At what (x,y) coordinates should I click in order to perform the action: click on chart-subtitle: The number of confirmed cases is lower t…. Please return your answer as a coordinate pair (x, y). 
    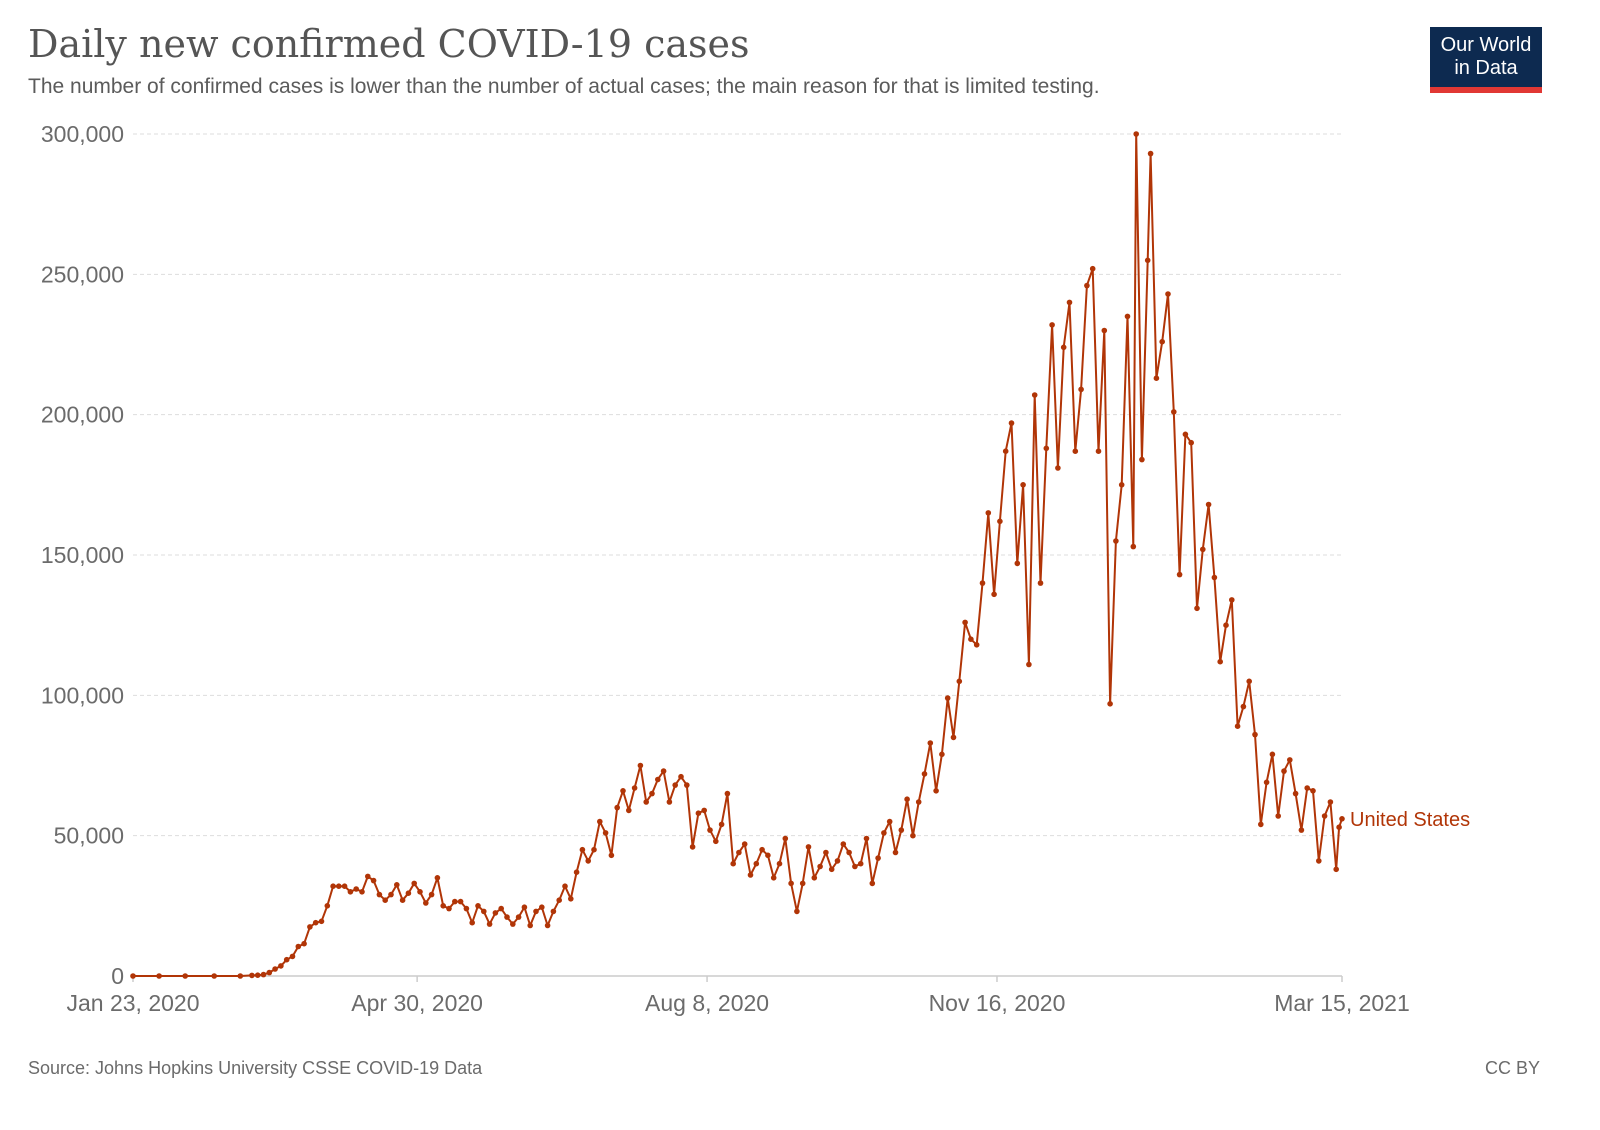
    Looking at the image, I should click on (564, 86).